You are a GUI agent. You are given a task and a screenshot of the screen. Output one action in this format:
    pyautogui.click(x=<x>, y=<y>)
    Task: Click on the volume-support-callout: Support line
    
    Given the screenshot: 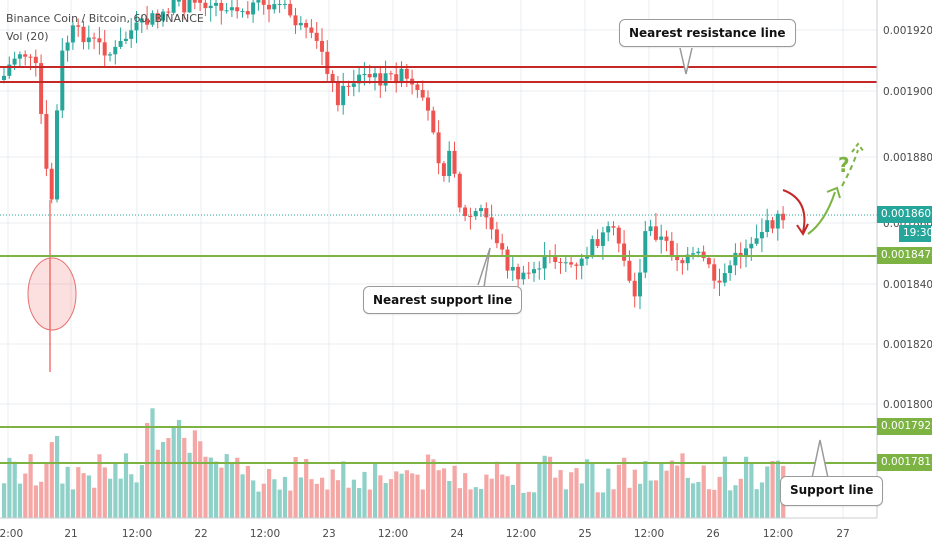 What is the action you would take?
    pyautogui.click(x=832, y=491)
    